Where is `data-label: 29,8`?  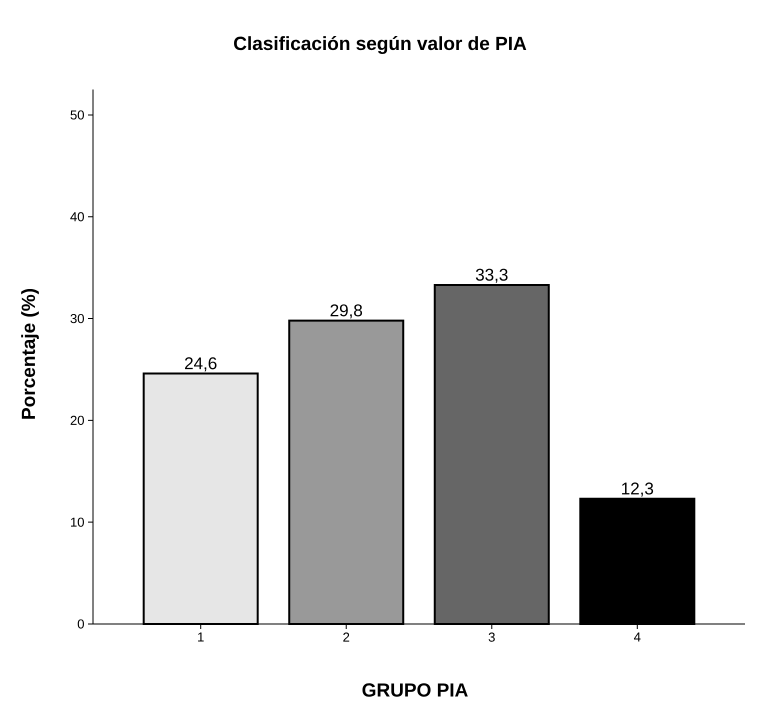 data-label: 29,8 is located at coordinates (346, 311).